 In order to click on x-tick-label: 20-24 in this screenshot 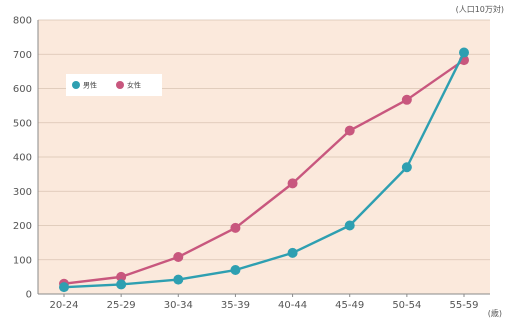, I will do `click(63, 305)`.